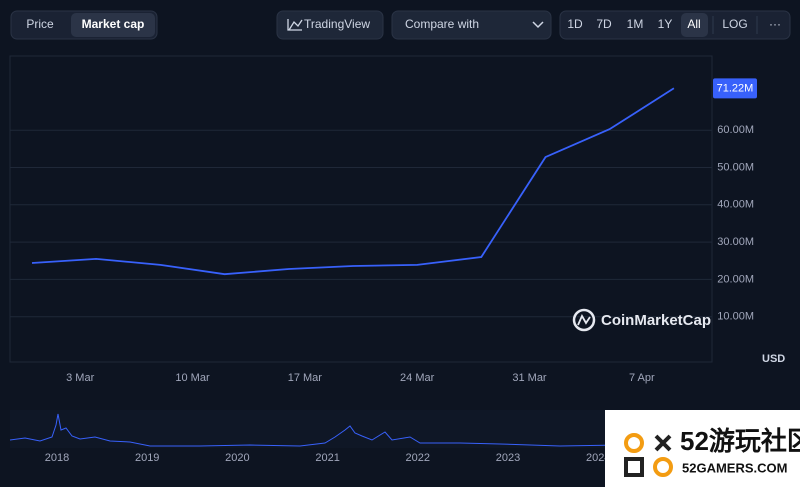 The width and height of the screenshot is (800, 487). I want to click on tab: Market cap, so click(113, 24).